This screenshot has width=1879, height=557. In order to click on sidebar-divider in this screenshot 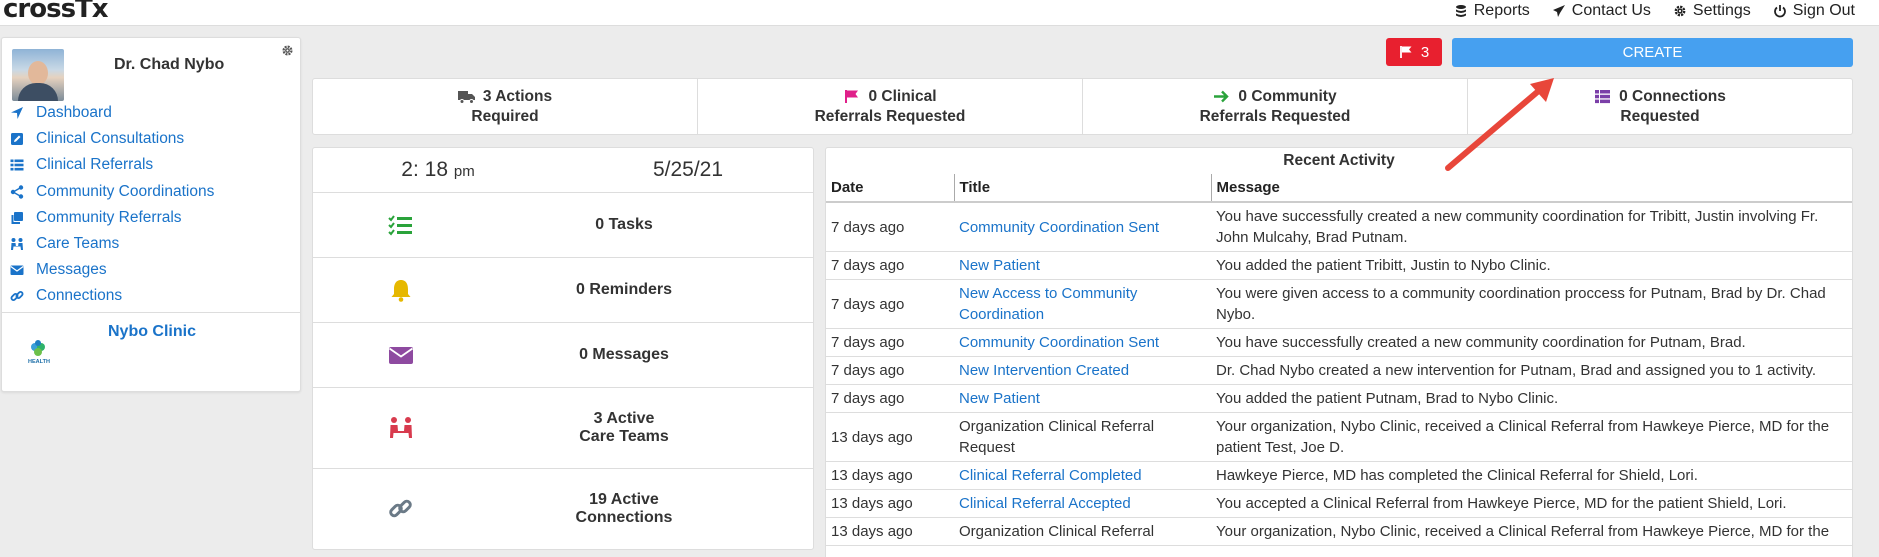, I will do `click(151, 312)`.